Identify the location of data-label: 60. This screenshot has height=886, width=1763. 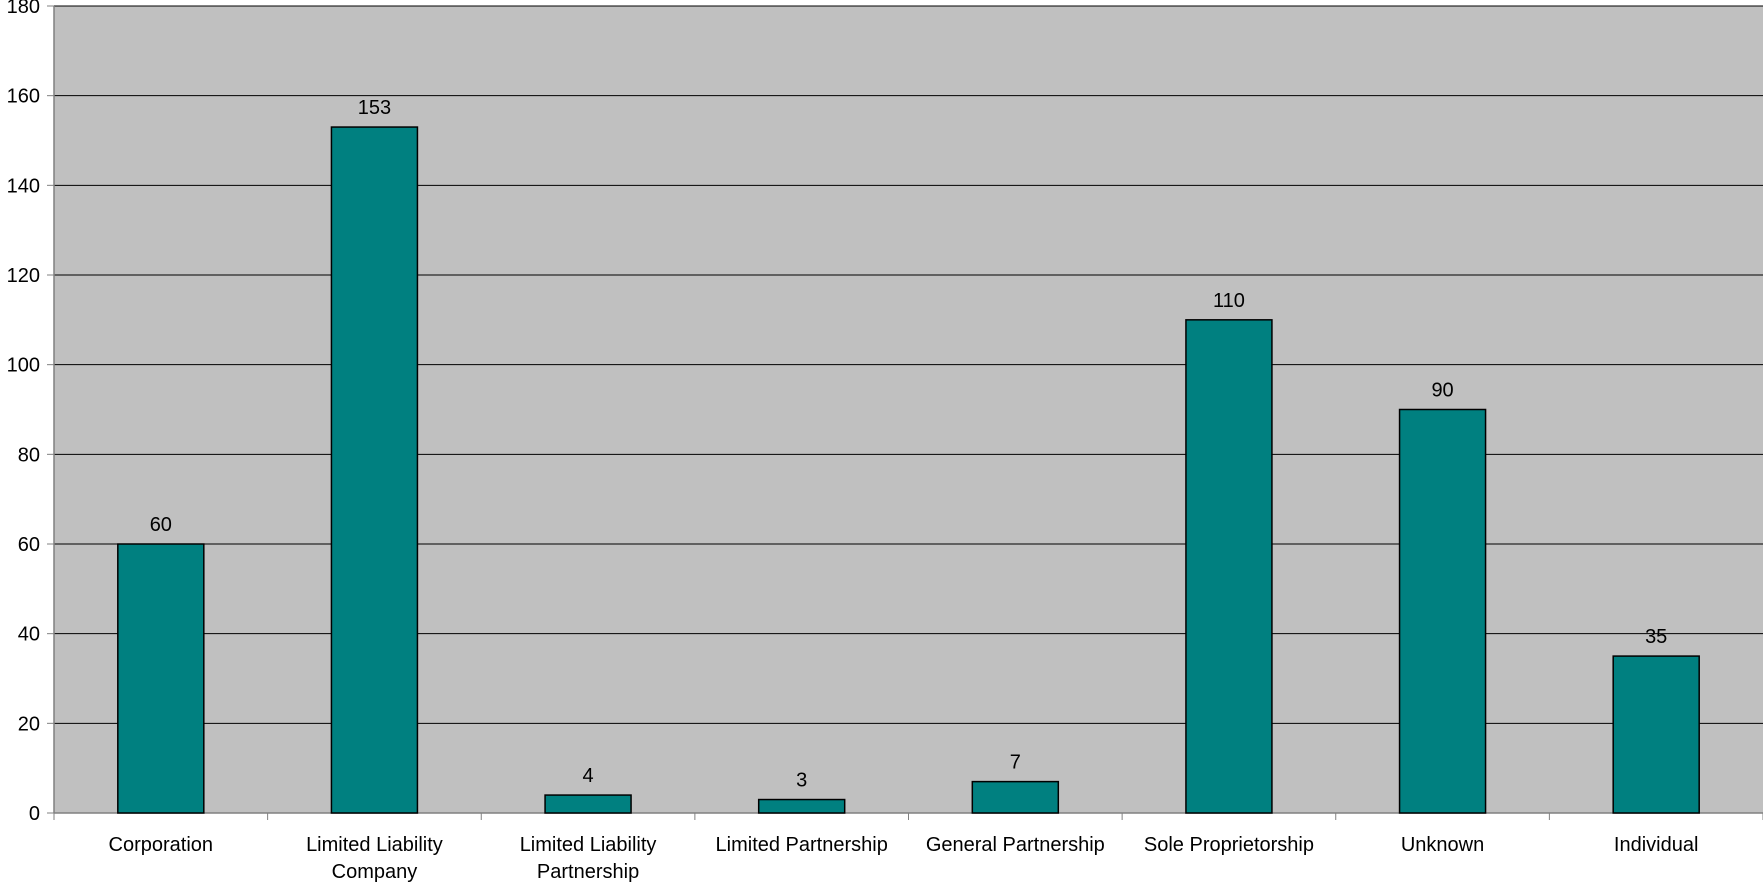
(161, 525).